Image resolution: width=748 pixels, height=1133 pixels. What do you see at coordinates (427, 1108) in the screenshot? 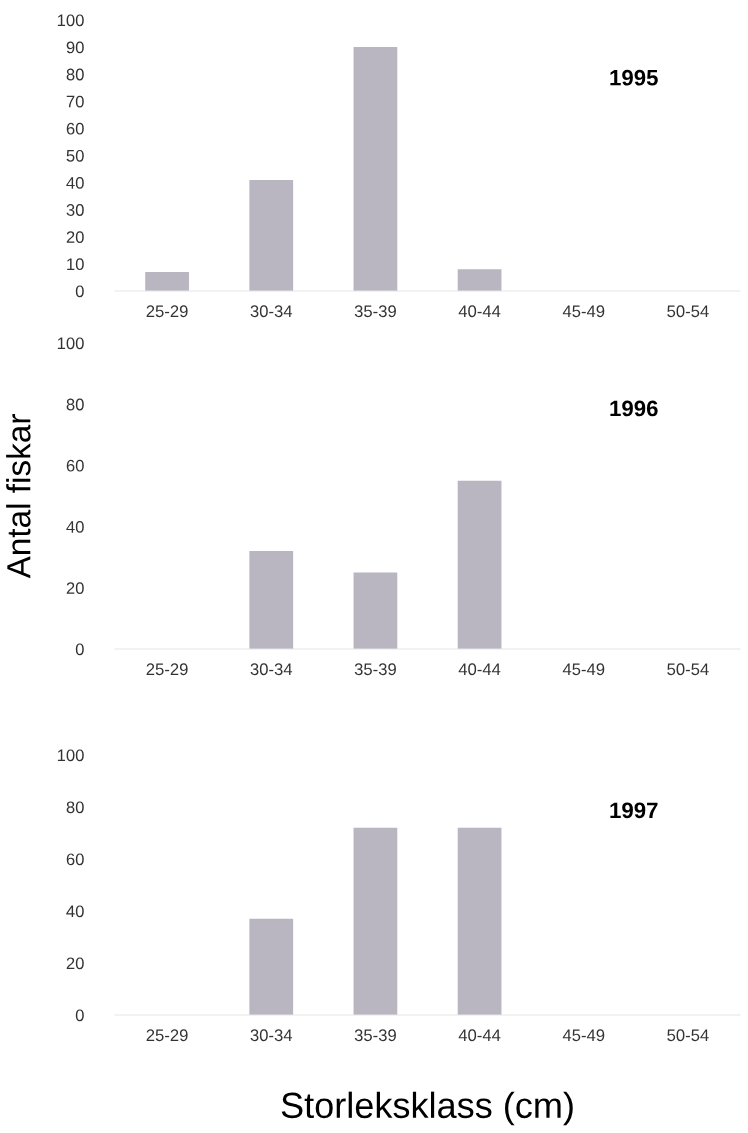
I see `x-axis-title: Storleksklass (cm)` at bounding box center [427, 1108].